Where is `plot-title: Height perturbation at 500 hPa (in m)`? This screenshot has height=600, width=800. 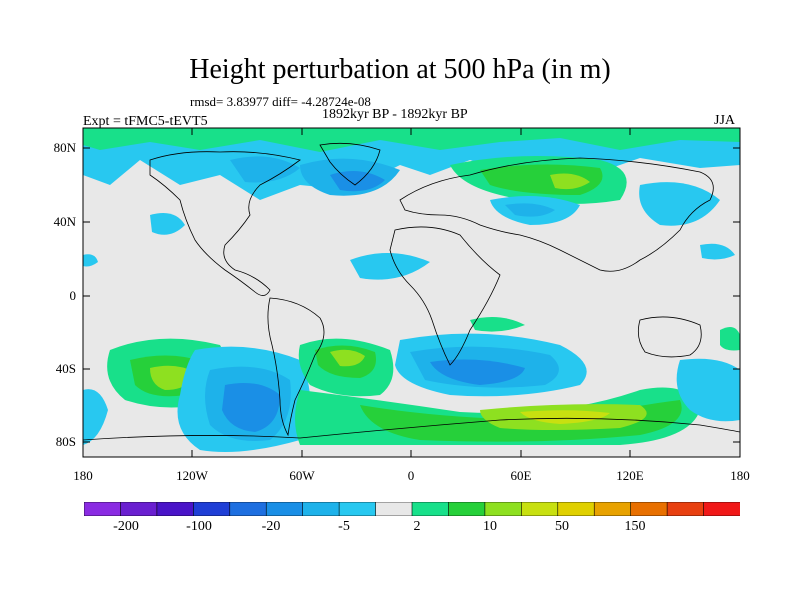 plot-title: Height perturbation at 500 hPa (in m) is located at coordinates (400, 69).